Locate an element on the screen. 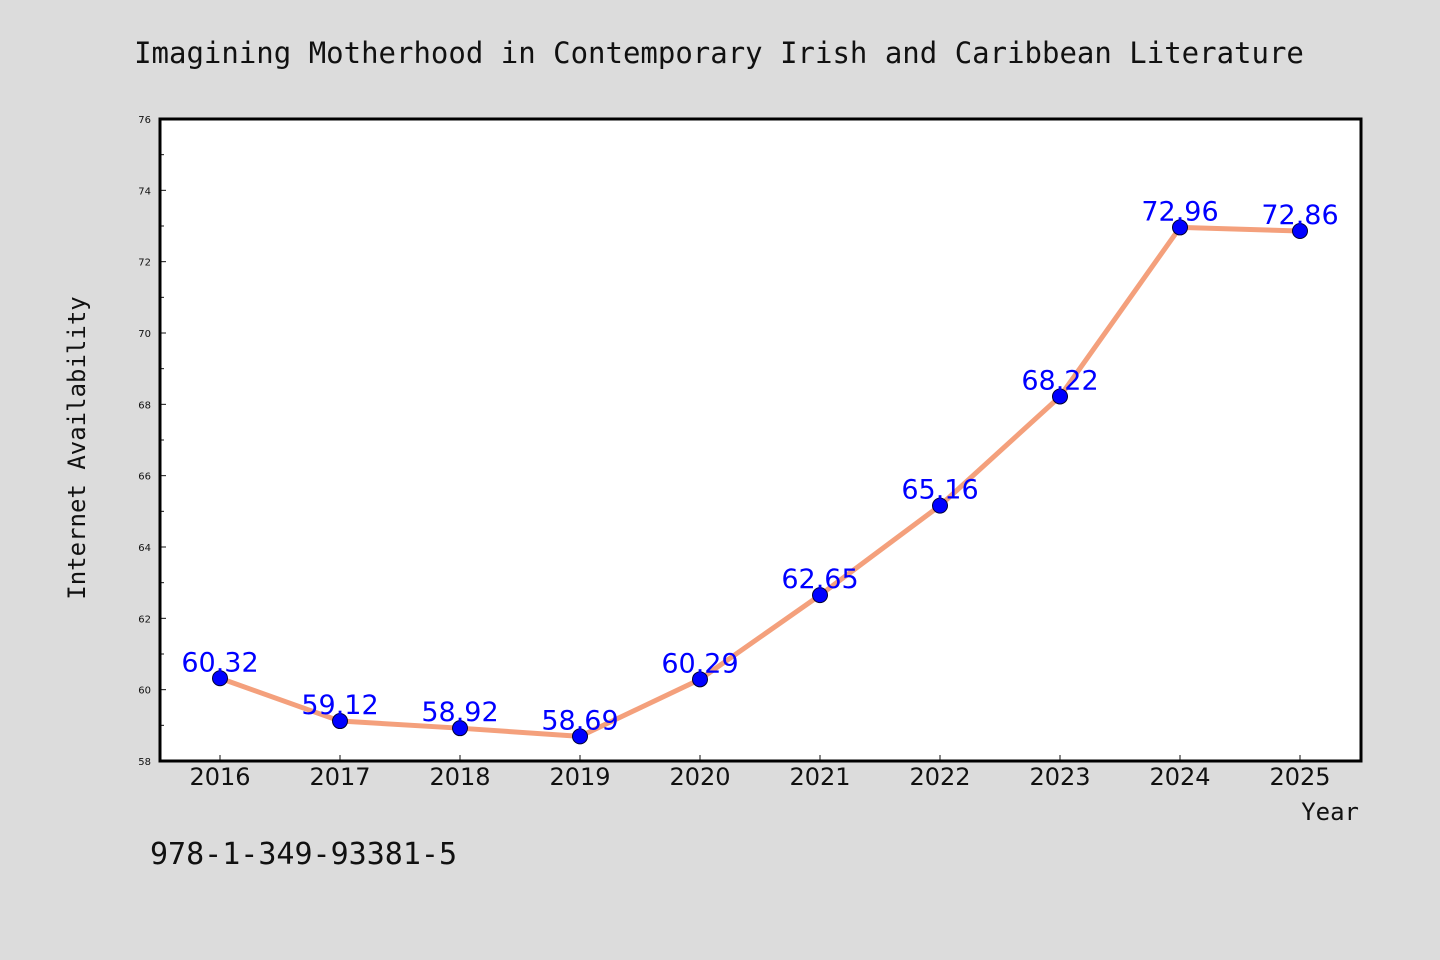 This screenshot has height=960, width=1440. y-tick-label: 64 is located at coordinates (144, 548).